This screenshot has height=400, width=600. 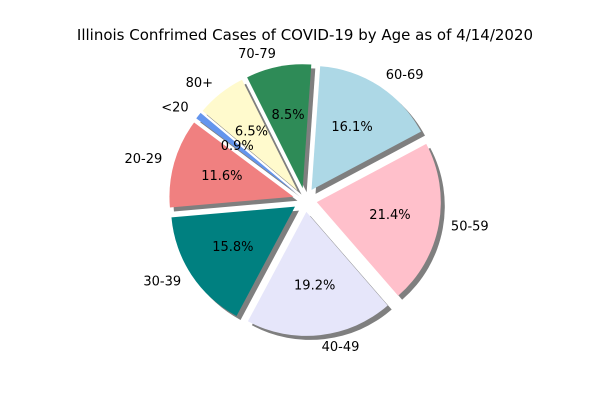 What do you see at coordinates (389, 215) in the screenshot?
I see `percent-label-50-59: 21.4%` at bounding box center [389, 215].